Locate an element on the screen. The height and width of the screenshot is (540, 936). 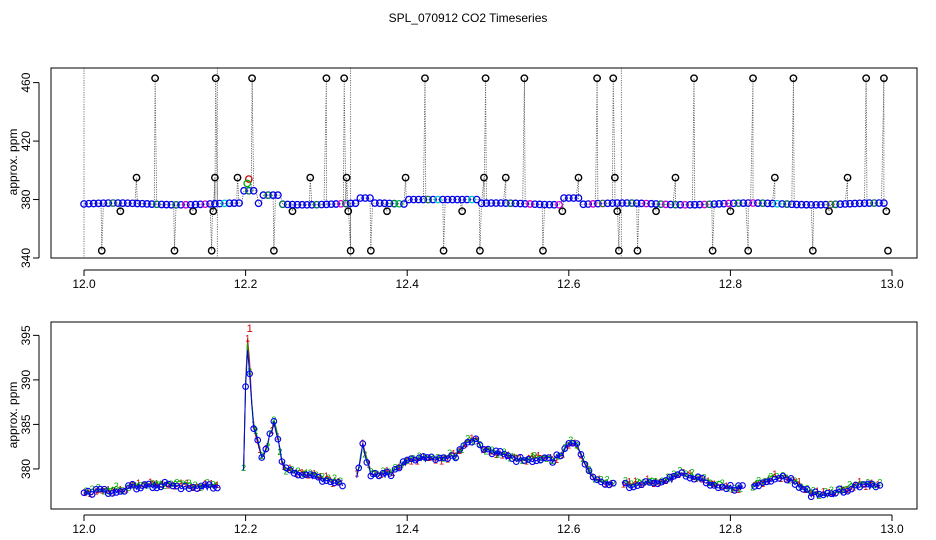
chart-title: SPL_070912 CO2 Timeseries is located at coordinates (468, 18).